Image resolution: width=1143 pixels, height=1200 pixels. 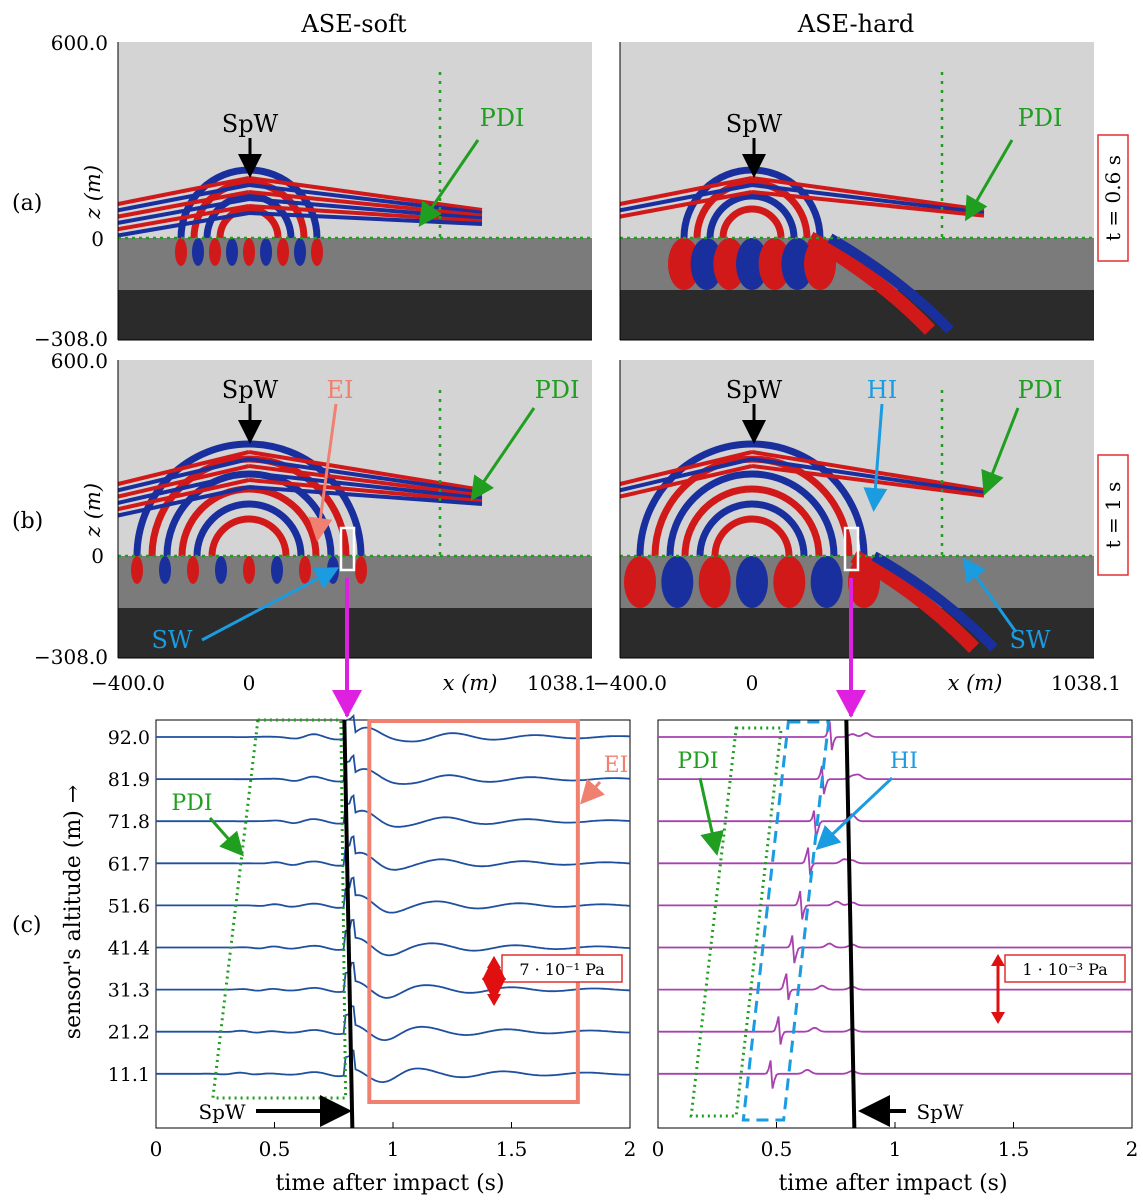 What do you see at coordinates (777, 1149) in the screenshot?
I see `x-tick-label: 0.5` at bounding box center [777, 1149].